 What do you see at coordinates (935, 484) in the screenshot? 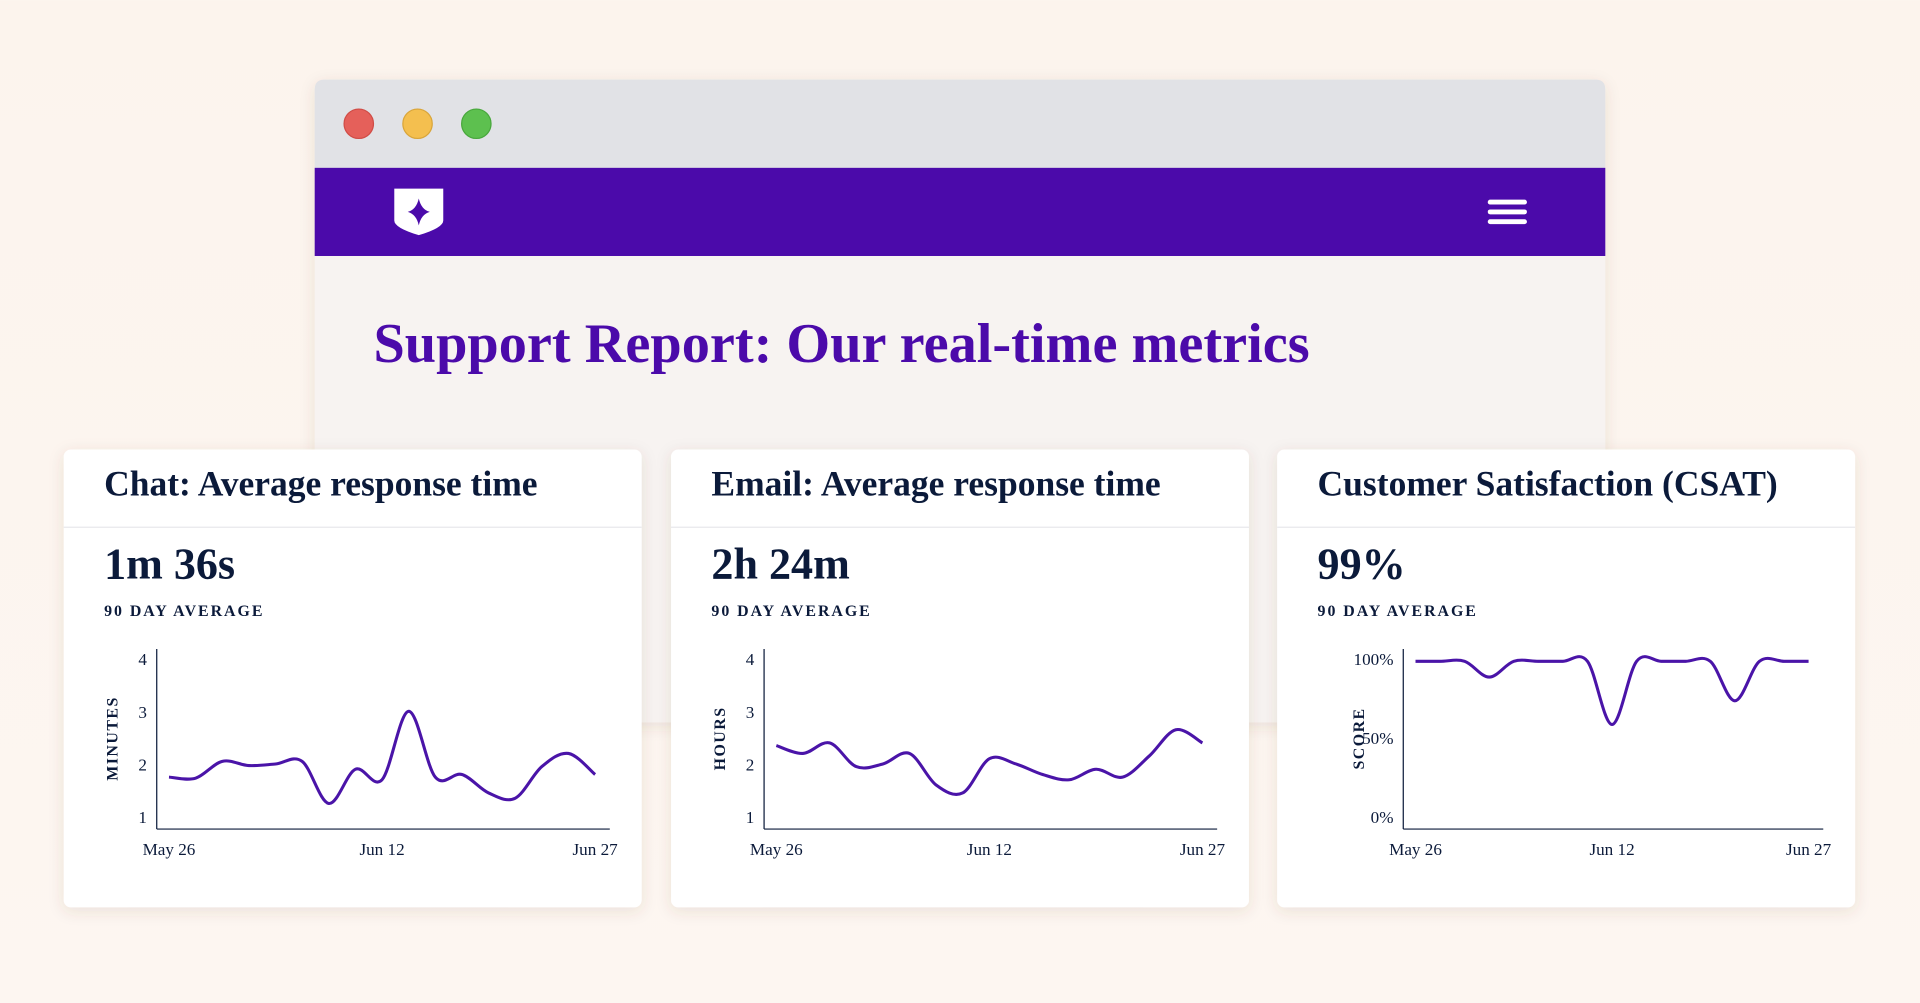
I see `card-title: Email: Average response time` at bounding box center [935, 484].